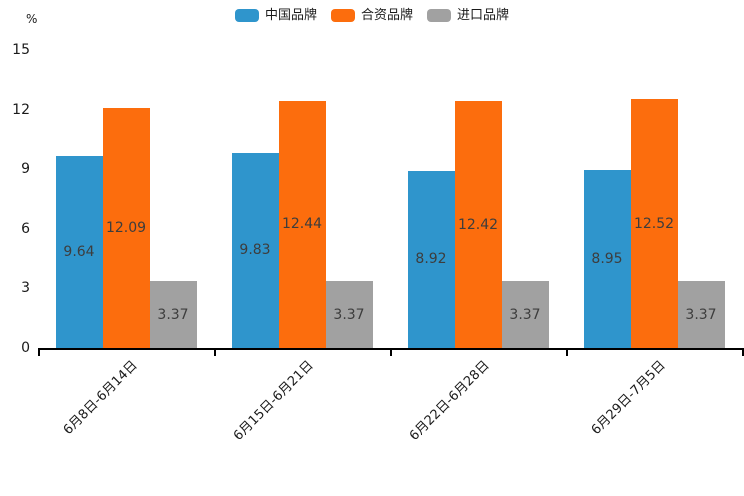 Image resolution: width=744 pixels, height=496 pixels. I want to click on legend-item-series-2: 进口品牌, so click(468, 15).